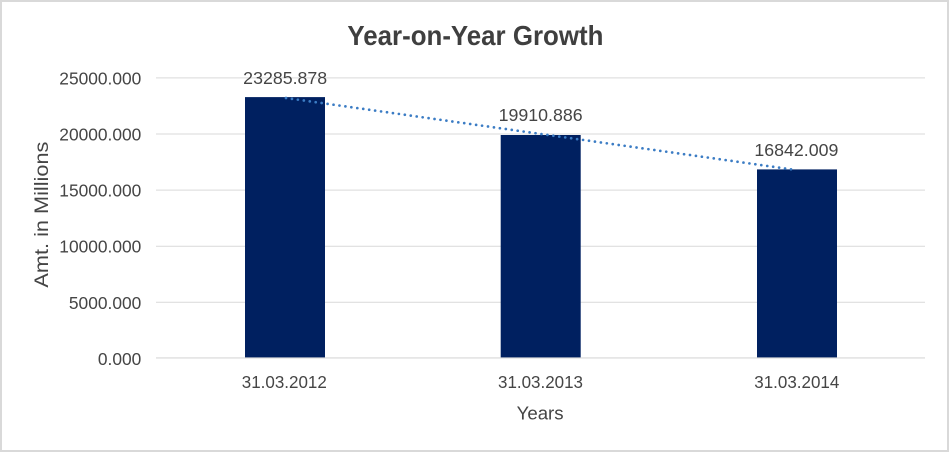 The image size is (949, 452). I want to click on svg-text: Amt. in Millions, so click(42, 214).